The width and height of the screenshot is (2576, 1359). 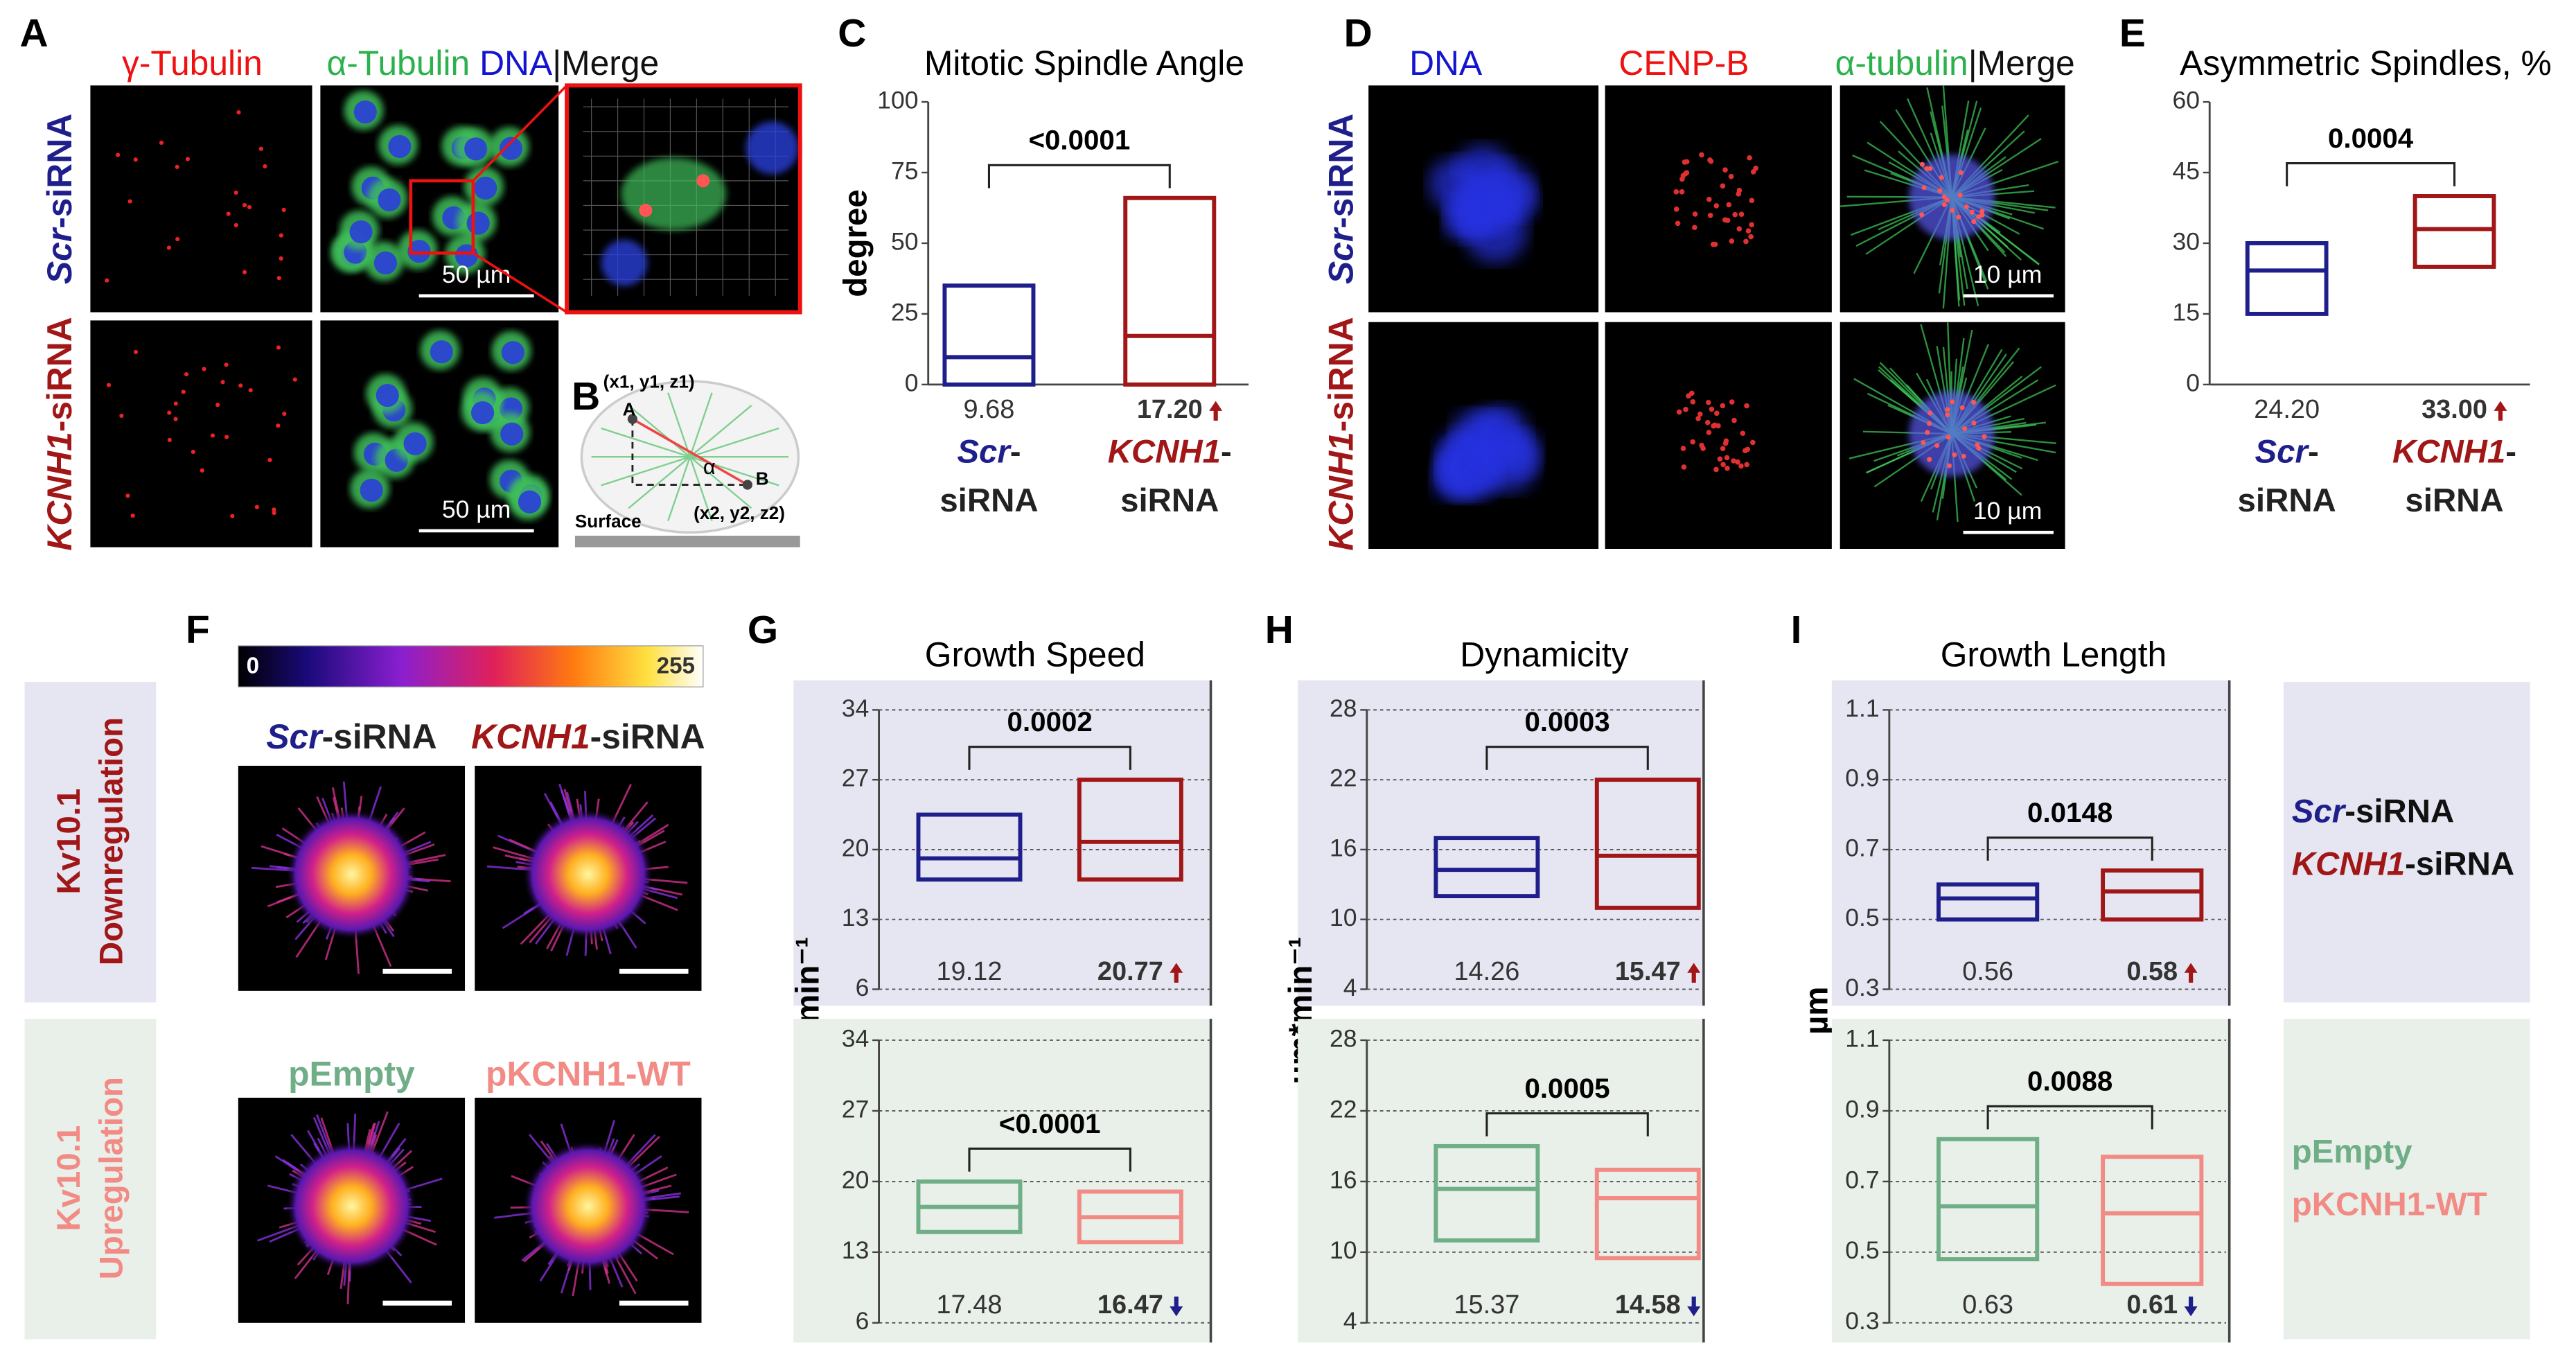 What do you see at coordinates (1566, 1088) in the screenshot?
I see `p-value: 0.0005` at bounding box center [1566, 1088].